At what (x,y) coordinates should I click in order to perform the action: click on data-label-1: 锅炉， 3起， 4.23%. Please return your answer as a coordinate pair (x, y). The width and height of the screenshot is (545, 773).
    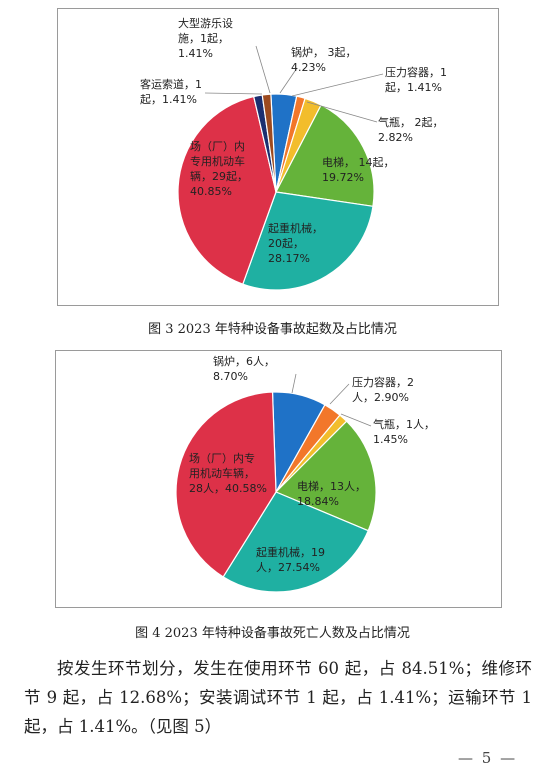
    Looking at the image, I should click on (324, 60).